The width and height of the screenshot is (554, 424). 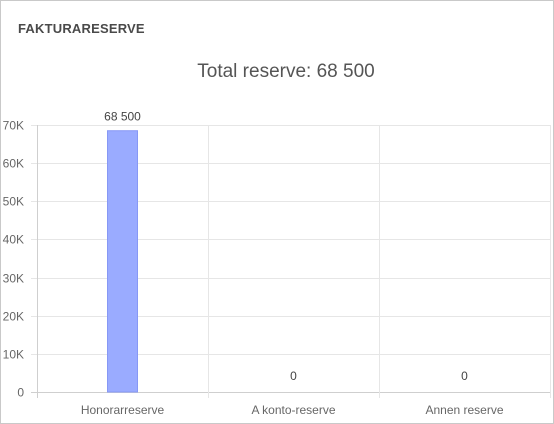 What do you see at coordinates (13, 202) in the screenshot?
I see `y-tick-label: 50K` at bounding box center [13, 202].